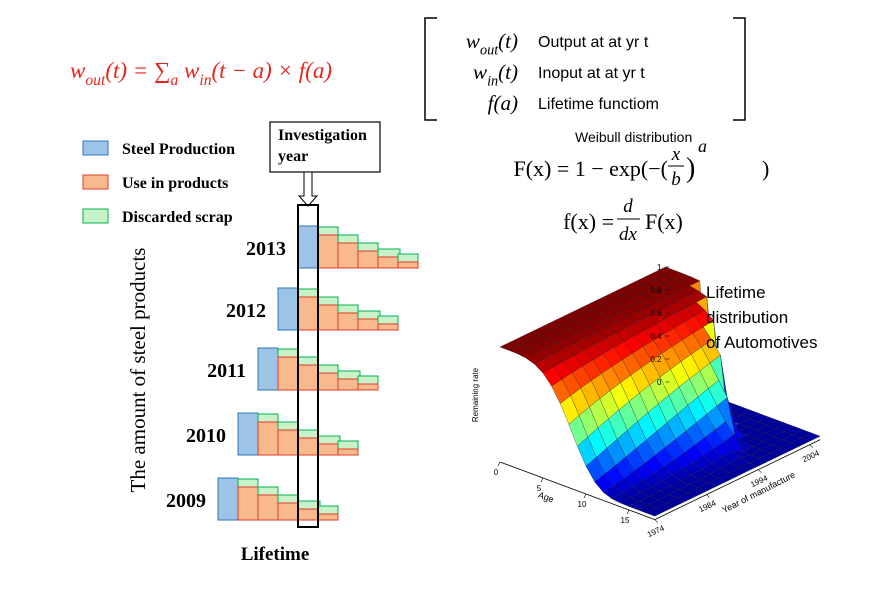 Image resolution: width=885 pixels, height=600 pixels. I want to click on year-label: 2013, so click(266, 249).